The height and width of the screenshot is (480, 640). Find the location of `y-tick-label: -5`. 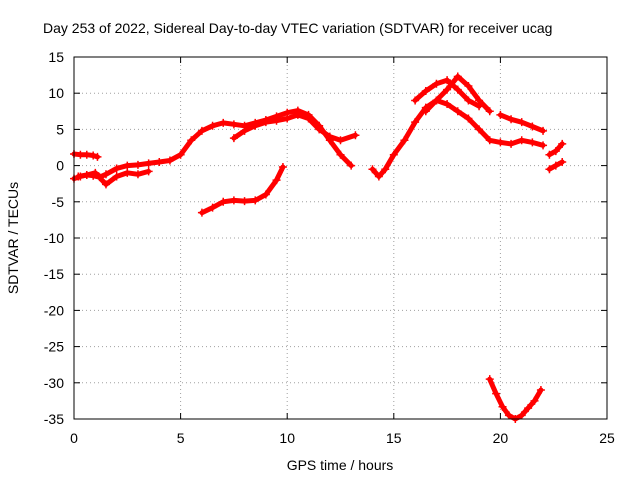

y-tick-label: -5 is located at coordinates (58, 202).